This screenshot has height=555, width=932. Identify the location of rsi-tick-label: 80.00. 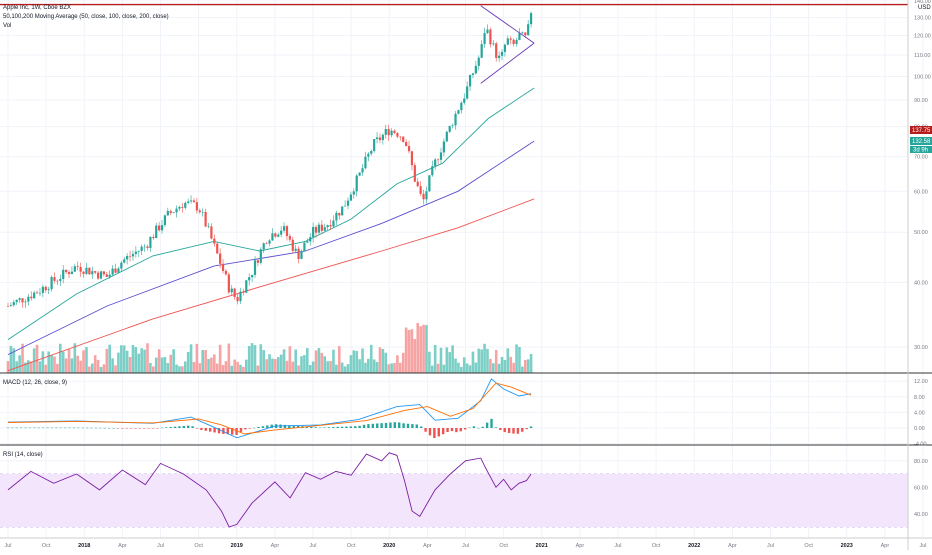
(921, 462).